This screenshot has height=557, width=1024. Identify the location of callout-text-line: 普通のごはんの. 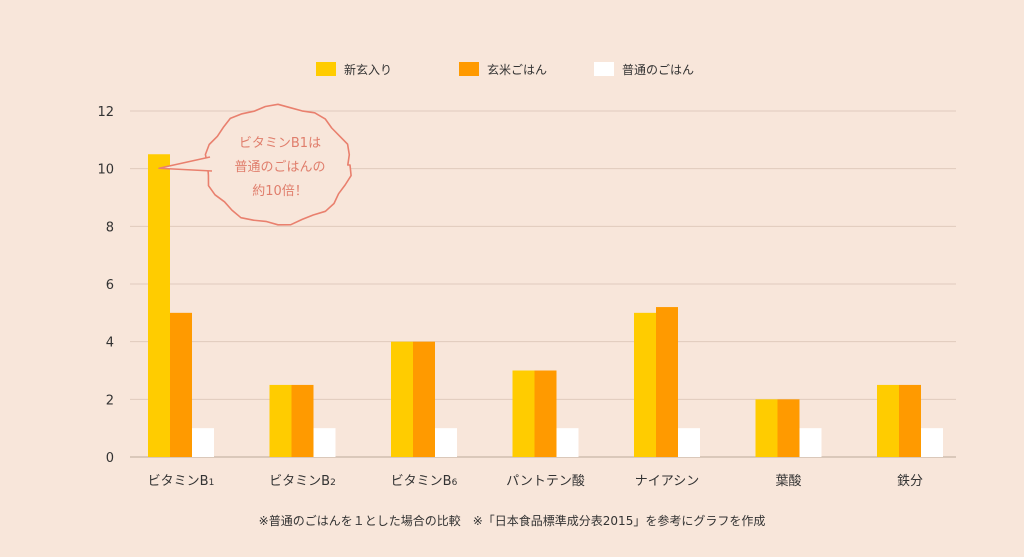
(279, 167).